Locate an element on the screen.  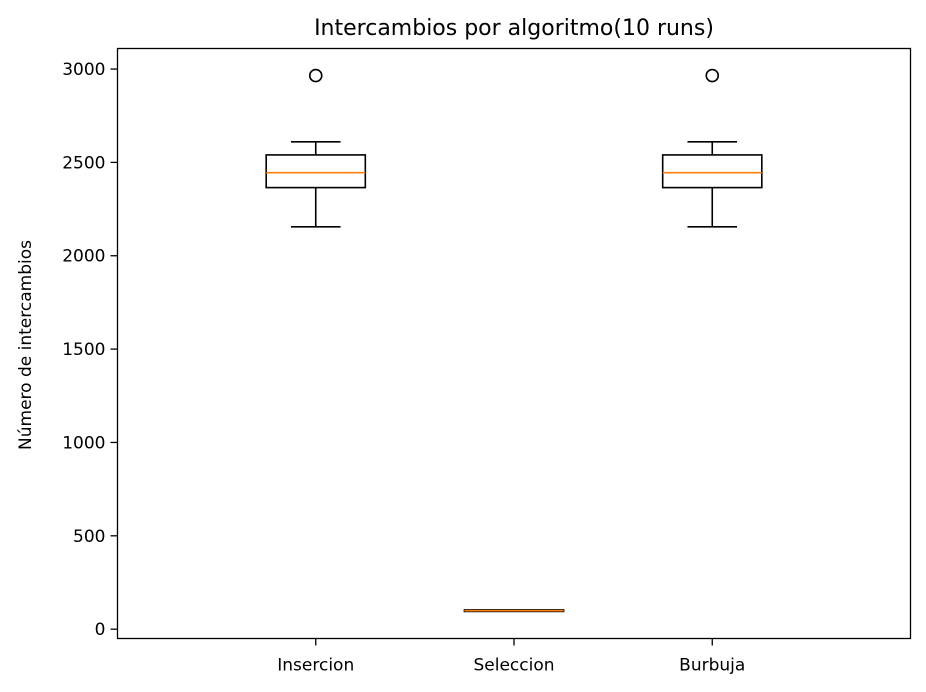
y-axis-ticks: 0 500 1000 1500 2000 2500 3000 is located at coordinates (90, 350).